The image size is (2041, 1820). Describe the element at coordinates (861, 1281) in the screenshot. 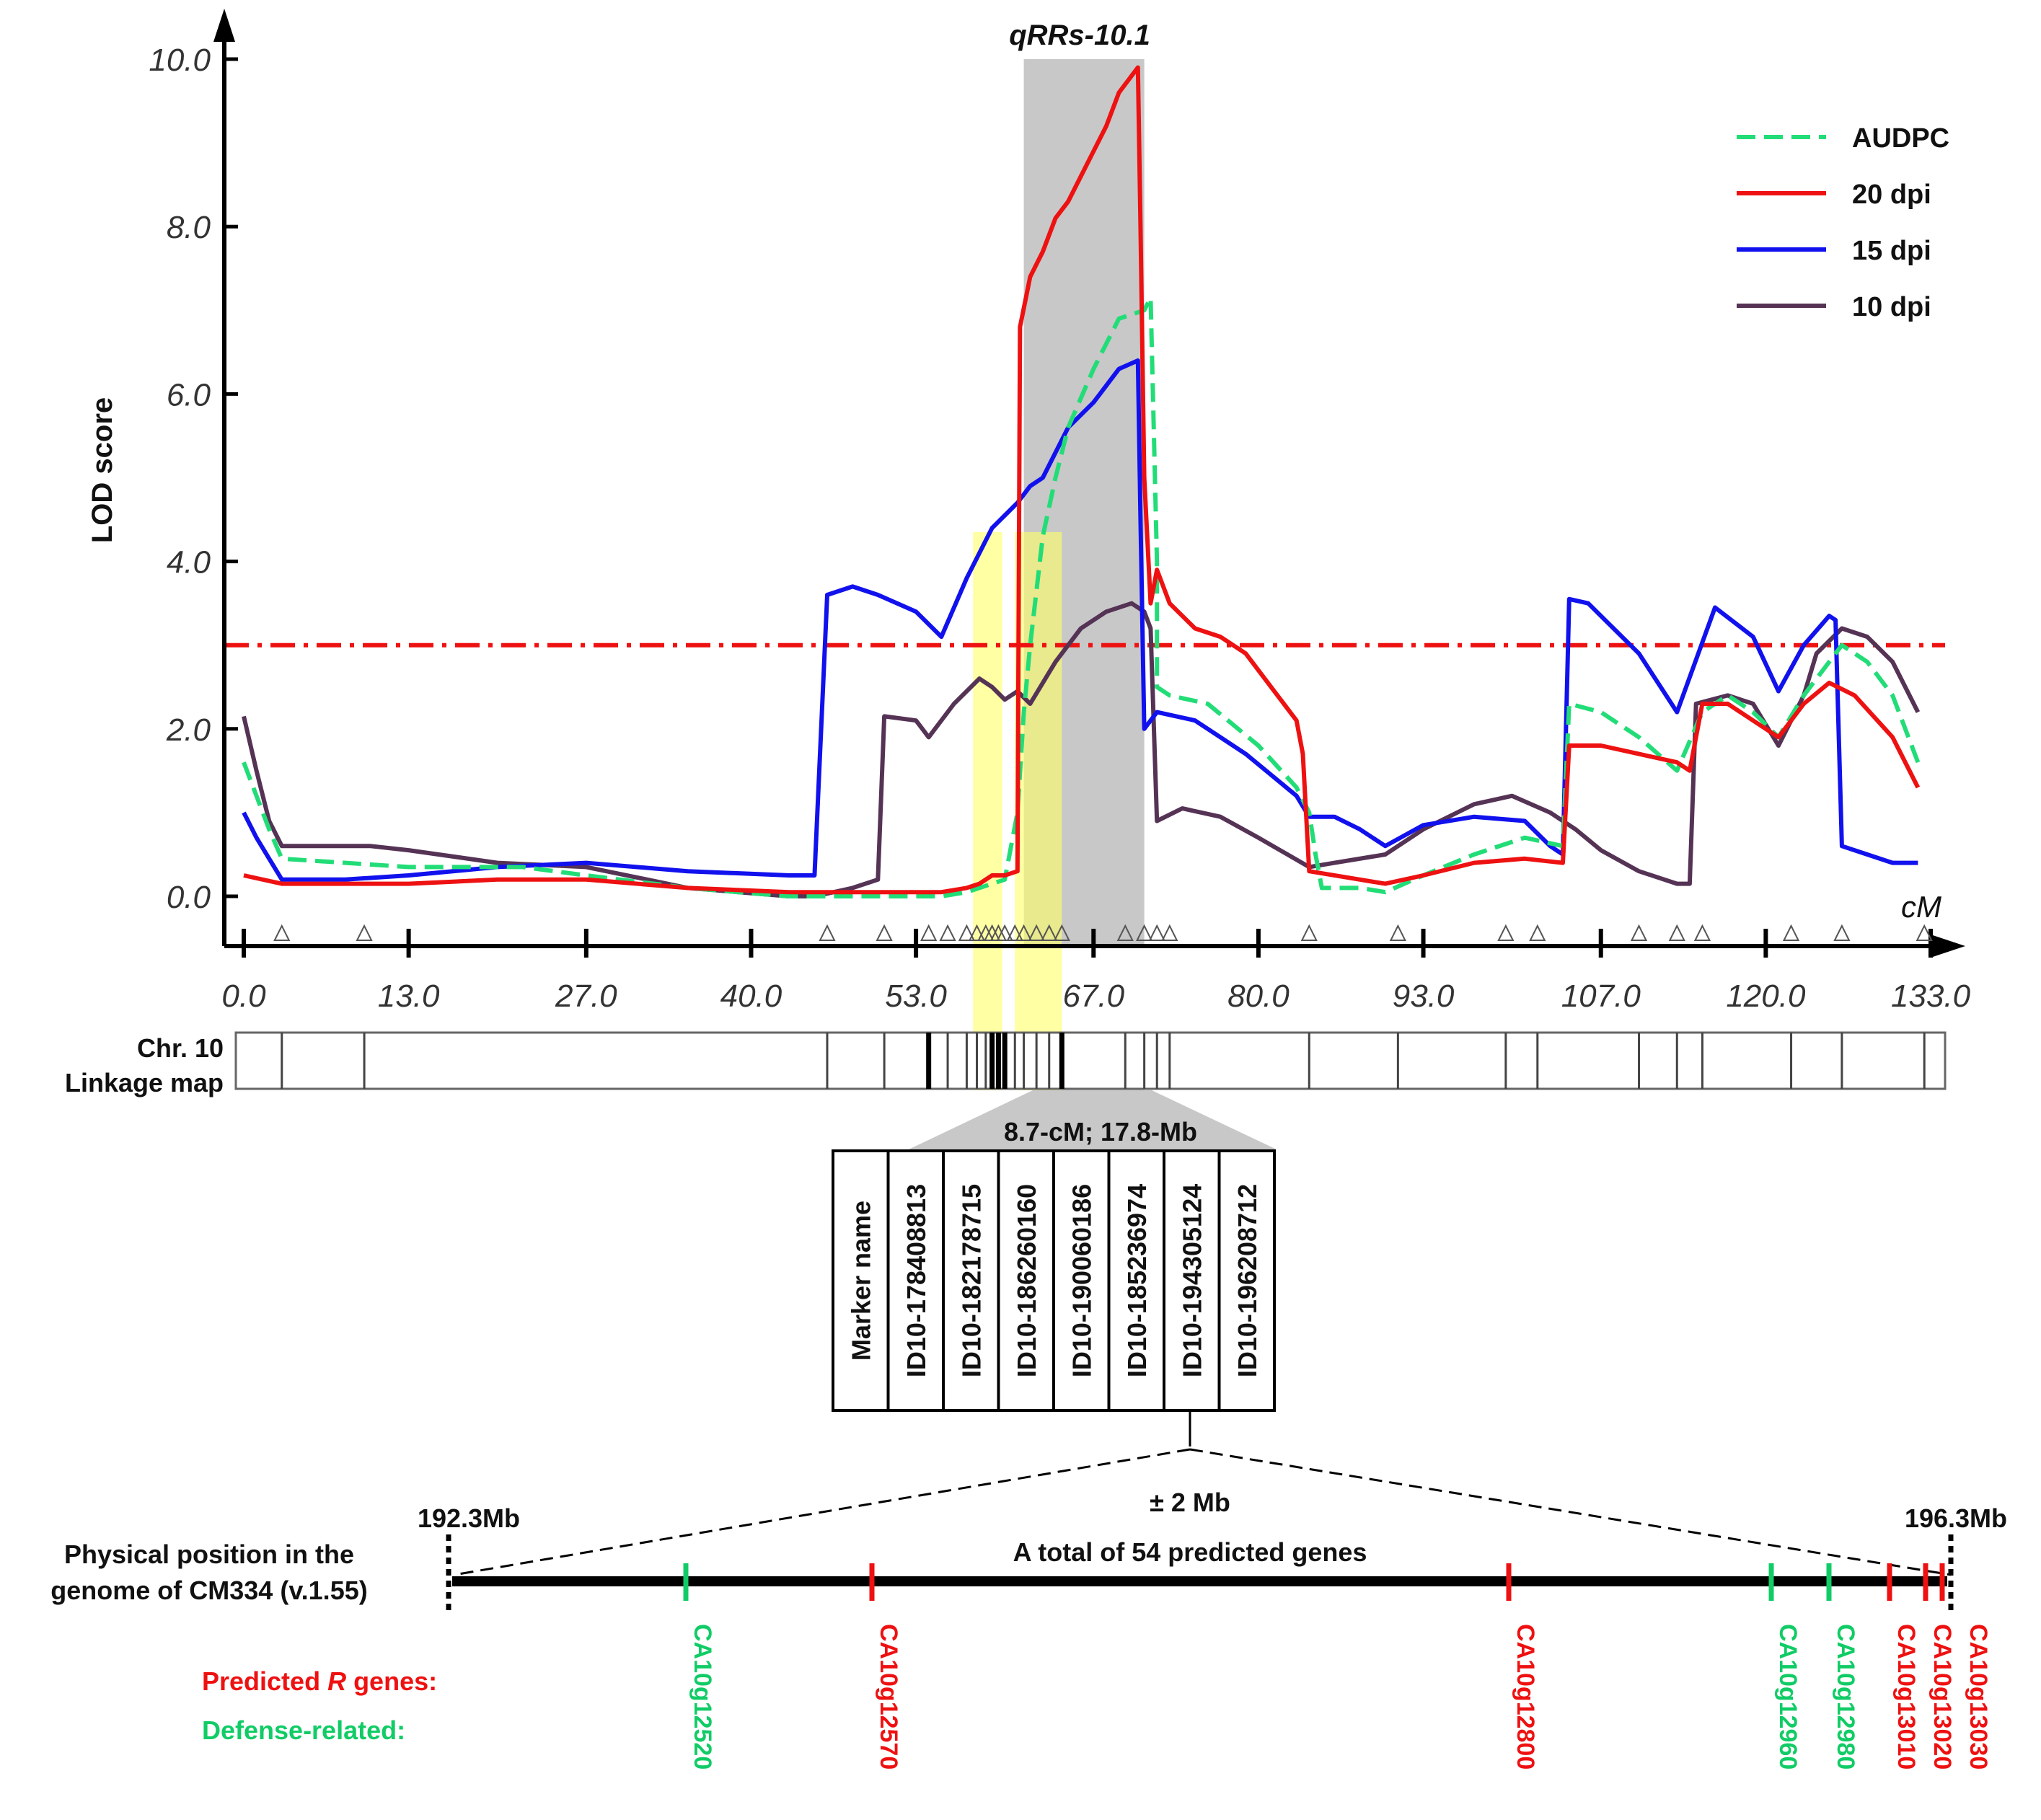

I see `marker-table-header: Marker name` at that location.